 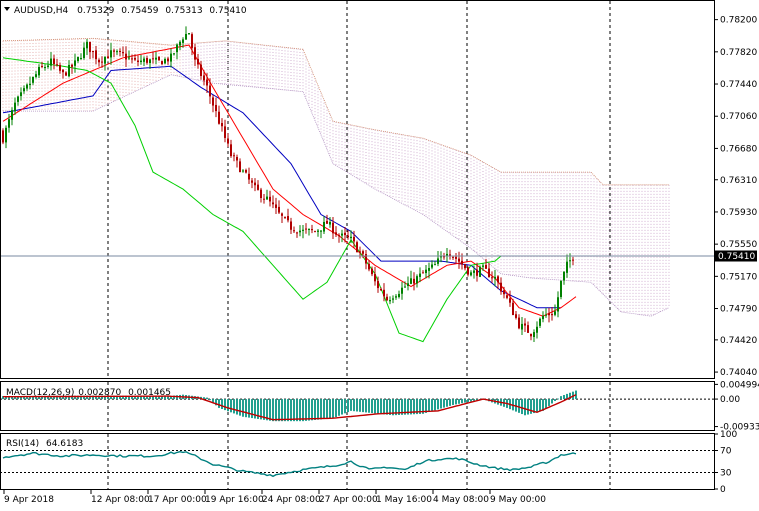 What do you see at coordinates (730, 400) in the screenshot?
I see `macd-tick-label-1: 0.00` at bounding box center [730, 400].